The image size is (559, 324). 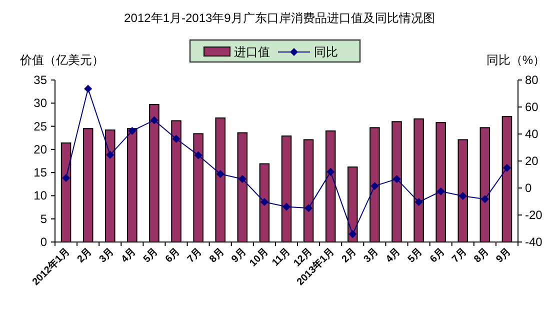 I want to click on y-tick-label: 10, so click(x=41, y=195).